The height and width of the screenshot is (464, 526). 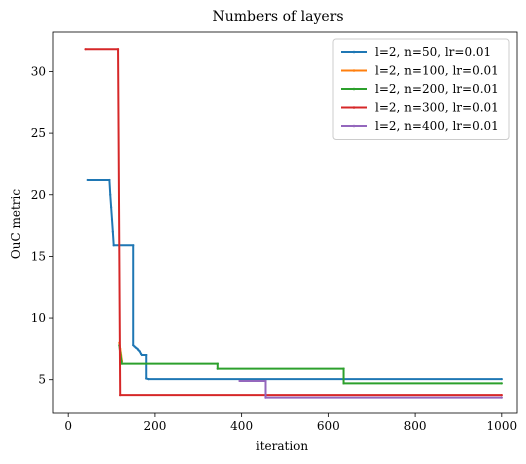 What do you see at coordinates (38, 71) in the screenshot?
I see `y-tick-label: 30` at bounding box center [38, 71].